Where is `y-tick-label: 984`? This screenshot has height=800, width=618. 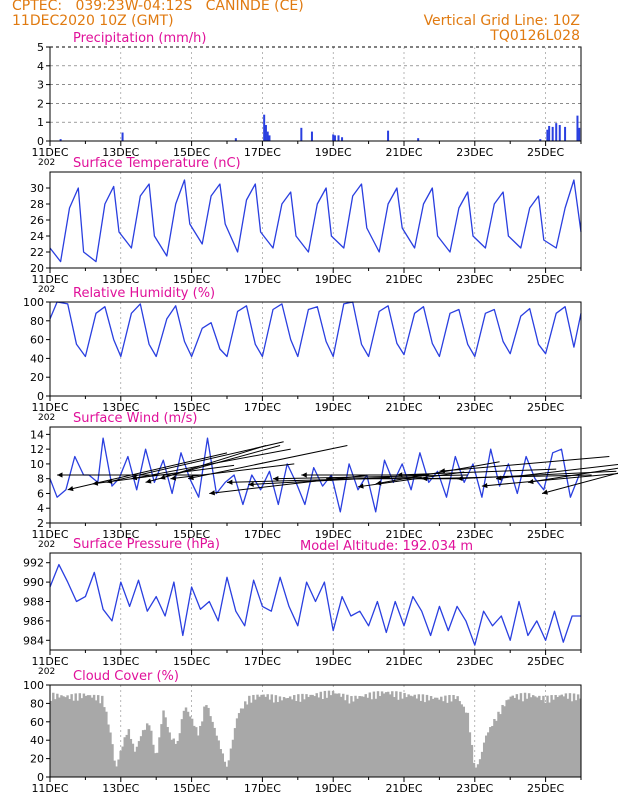 y-tick-label: 984 is located at coordinates (33, 640).